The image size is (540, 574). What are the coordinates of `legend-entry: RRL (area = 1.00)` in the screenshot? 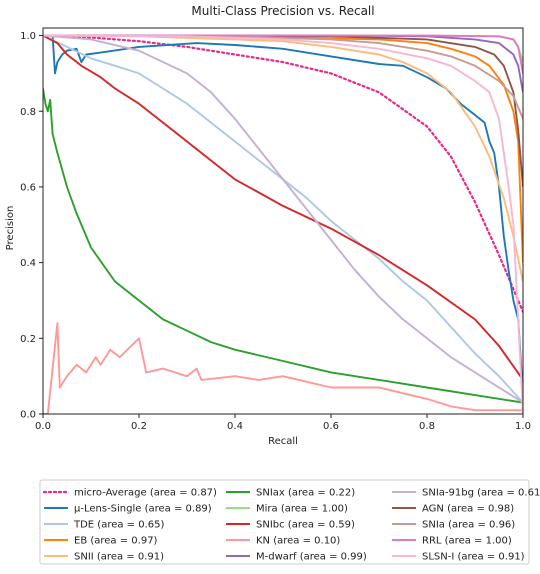 It's located at (467, 541).